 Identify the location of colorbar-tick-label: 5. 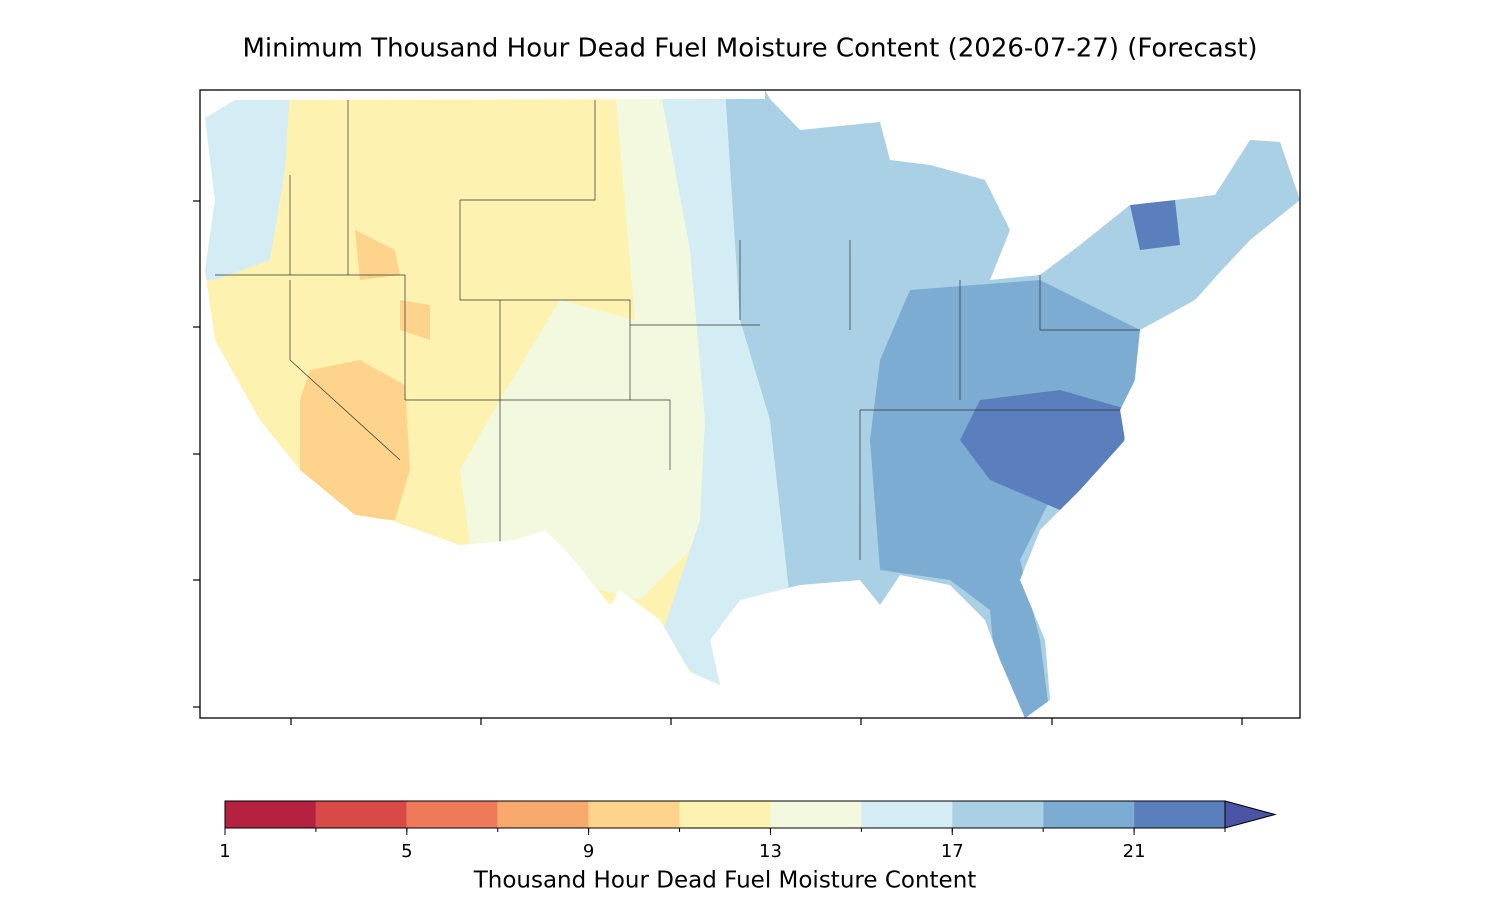
(406, 851).